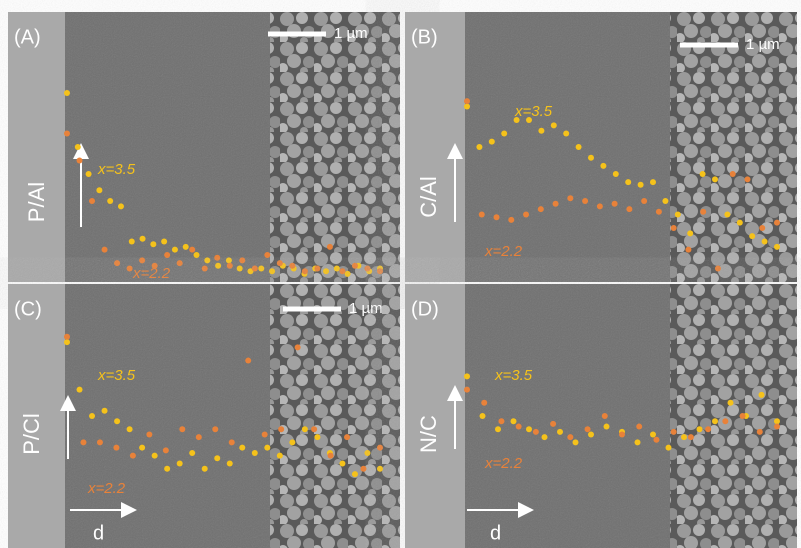  What do you see at coordinates (28, 309) in the screenshot?
I see `panel-label: (C)` at bounding box center [28, 309].